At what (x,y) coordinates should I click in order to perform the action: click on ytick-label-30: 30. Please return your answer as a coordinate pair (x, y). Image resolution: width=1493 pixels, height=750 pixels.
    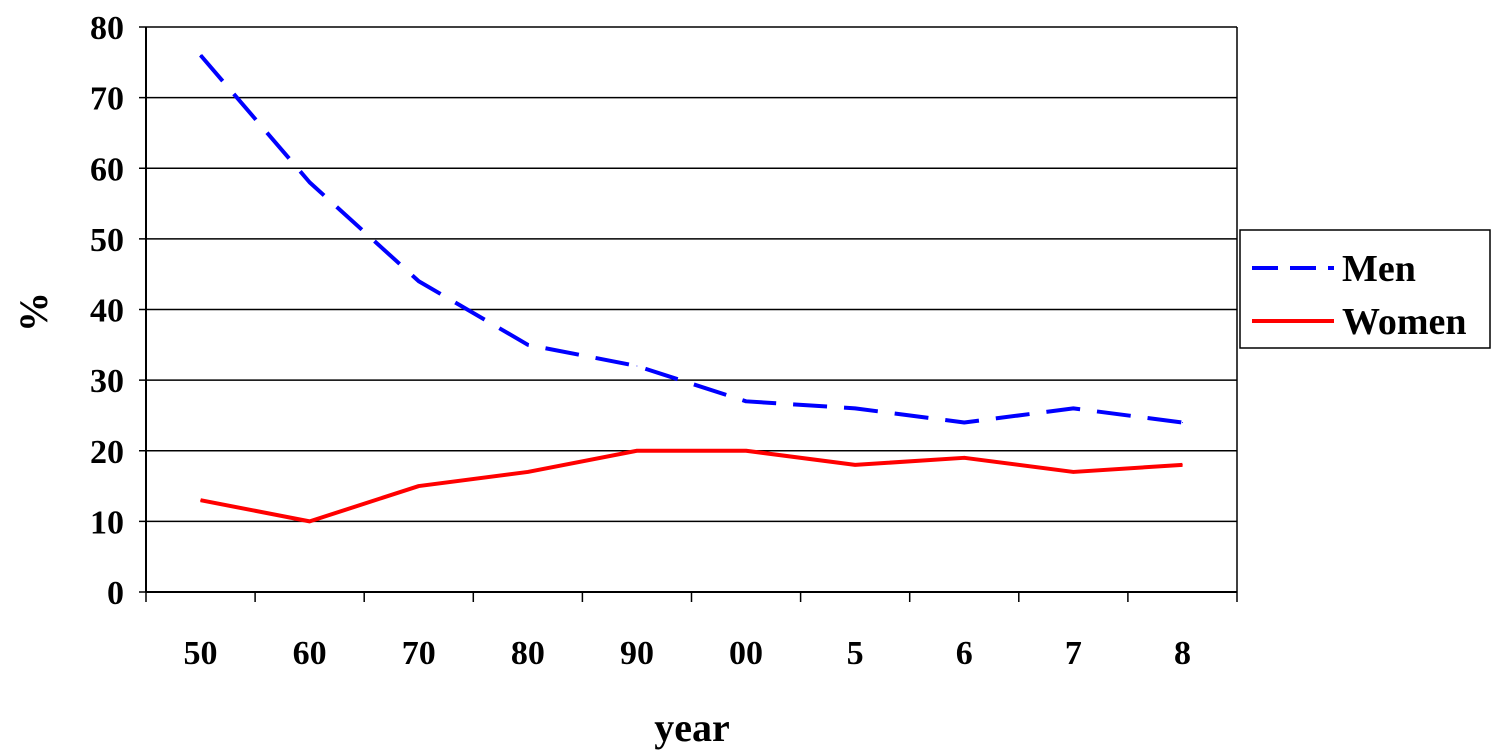
    Looking at the image, I should click on (107, 381).